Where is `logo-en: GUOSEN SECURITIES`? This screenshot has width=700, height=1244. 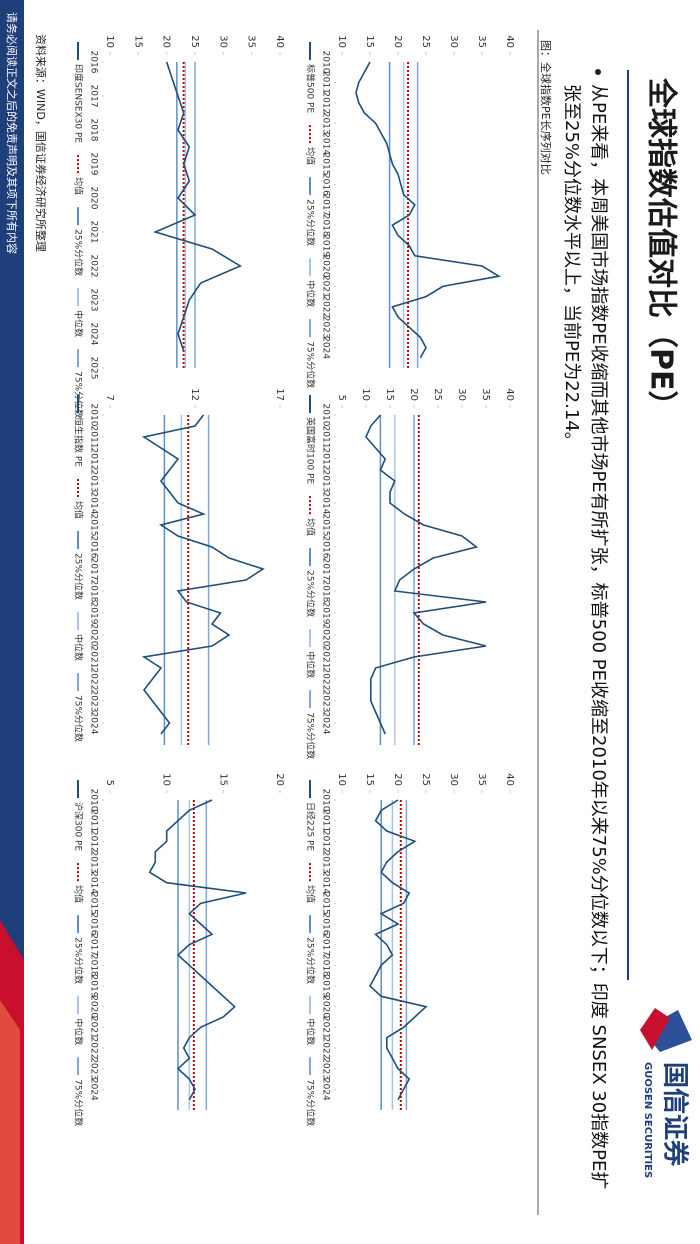
logo-en: GUOSEN SECURITIES is located at coordinates (647, 1120).